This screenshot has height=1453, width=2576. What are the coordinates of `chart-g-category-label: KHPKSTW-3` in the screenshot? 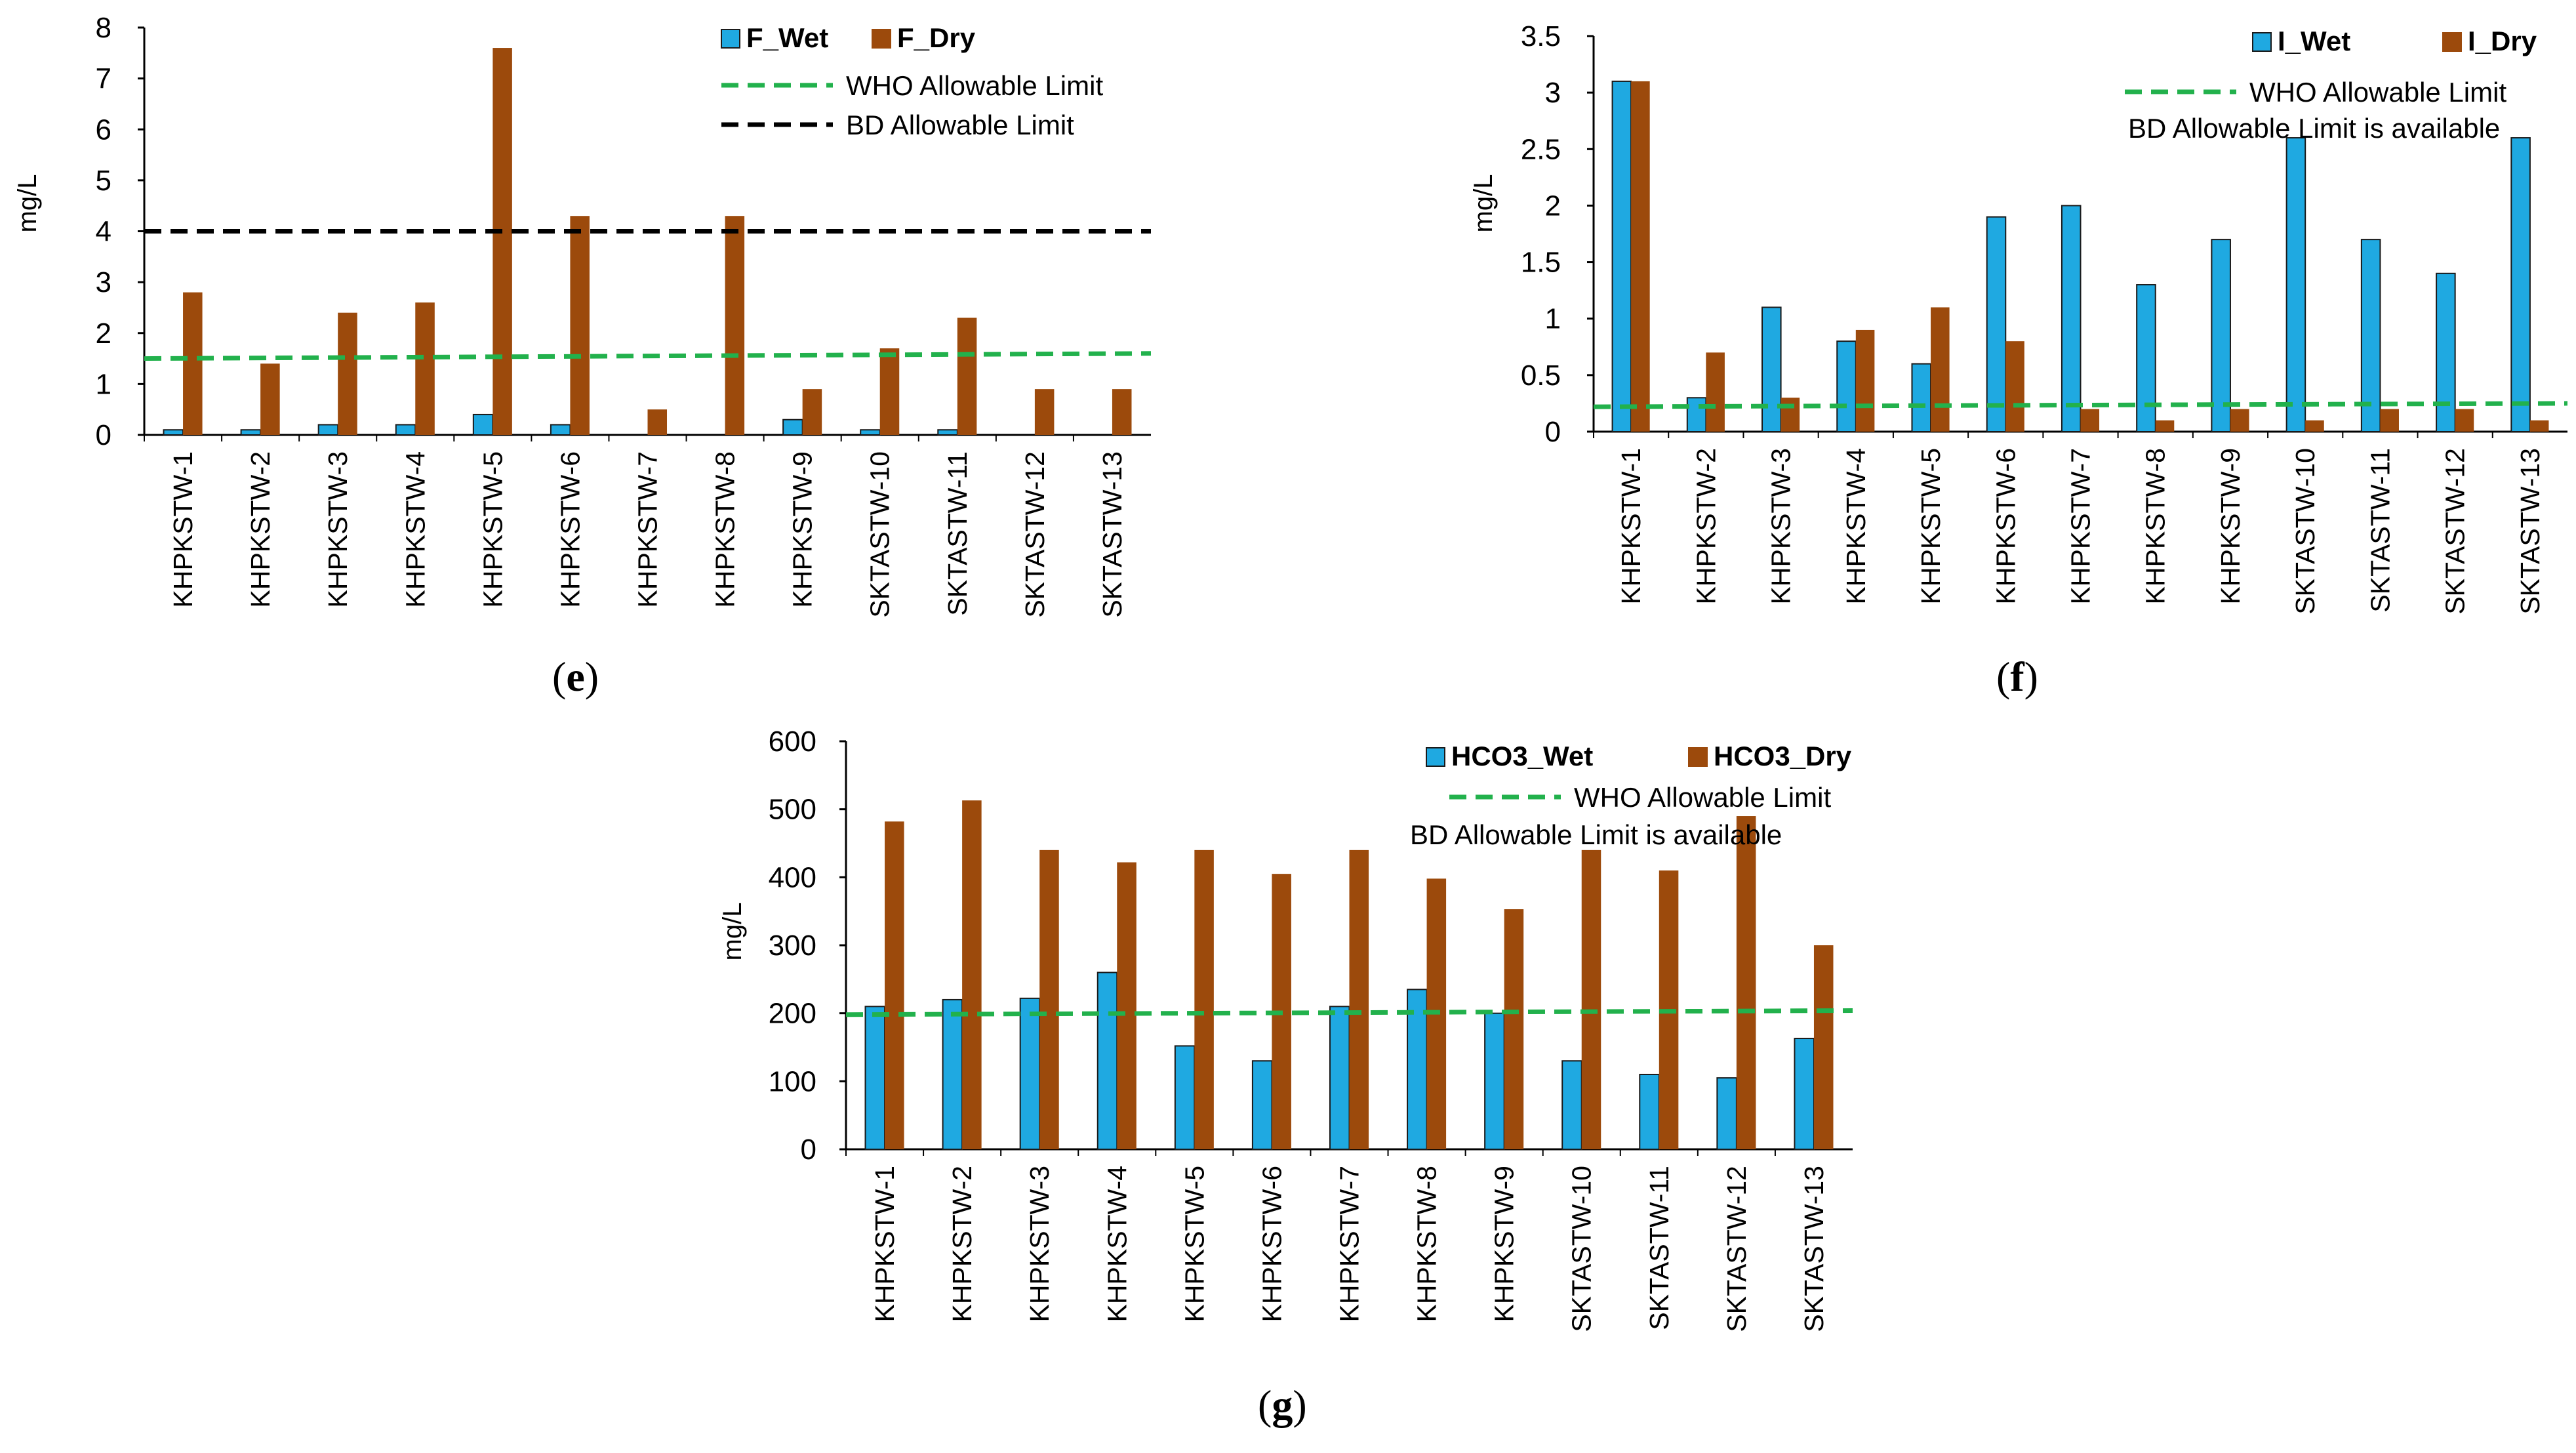 It's located at (1039, 1244).